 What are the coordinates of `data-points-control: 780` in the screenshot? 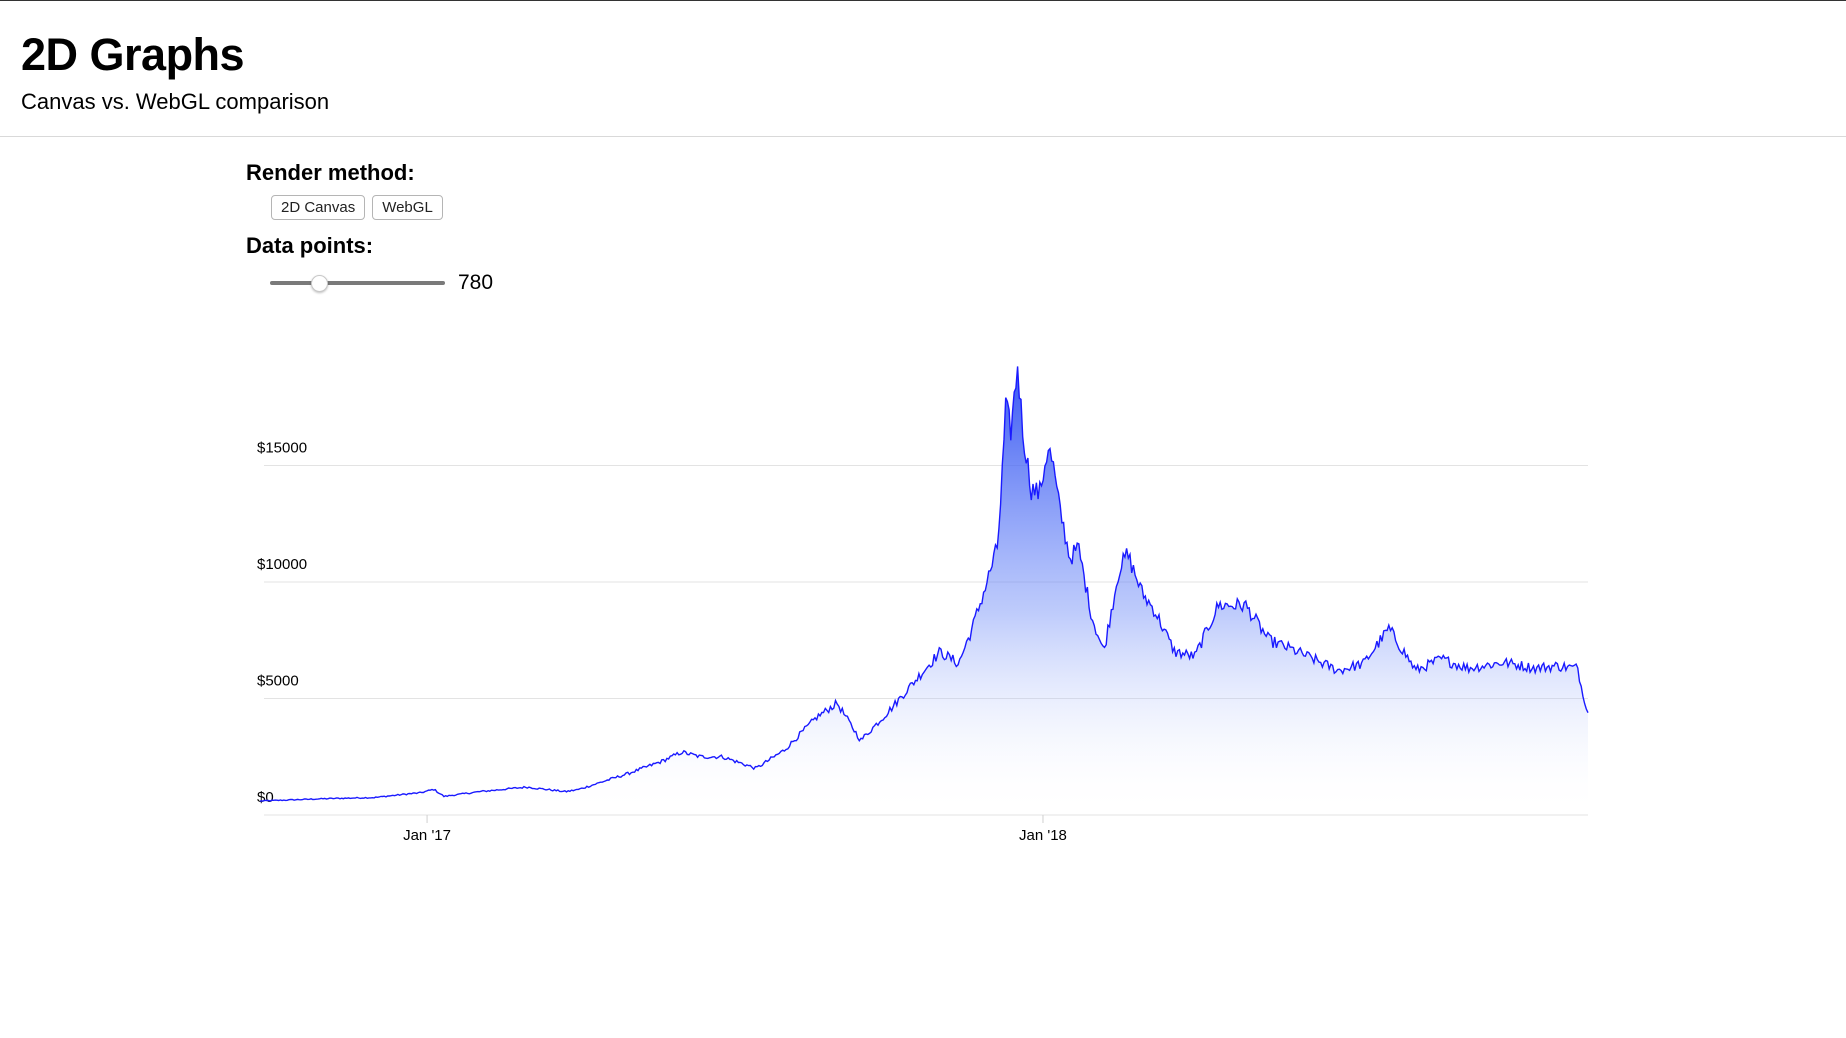 It's located at (381, 283).